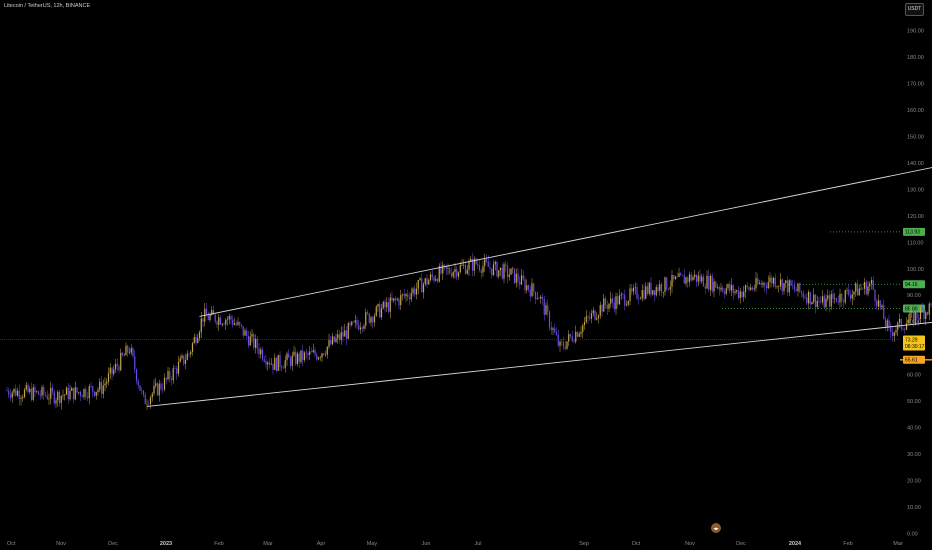 The width and height of the screenshot is (932, 550). What do you see at coordinates (914, 402) in the screenshot?
I see `y-tick-label: 50.00` at bounding box center [914, 402].